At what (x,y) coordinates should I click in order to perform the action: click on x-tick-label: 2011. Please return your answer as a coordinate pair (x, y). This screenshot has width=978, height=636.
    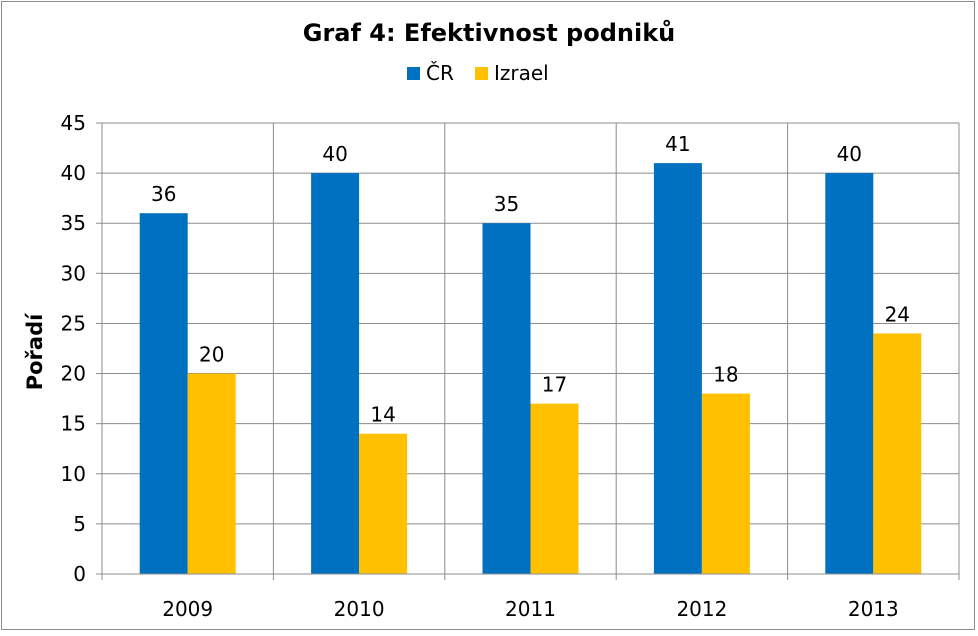
    Looking at the image, I should click on (530, 609).